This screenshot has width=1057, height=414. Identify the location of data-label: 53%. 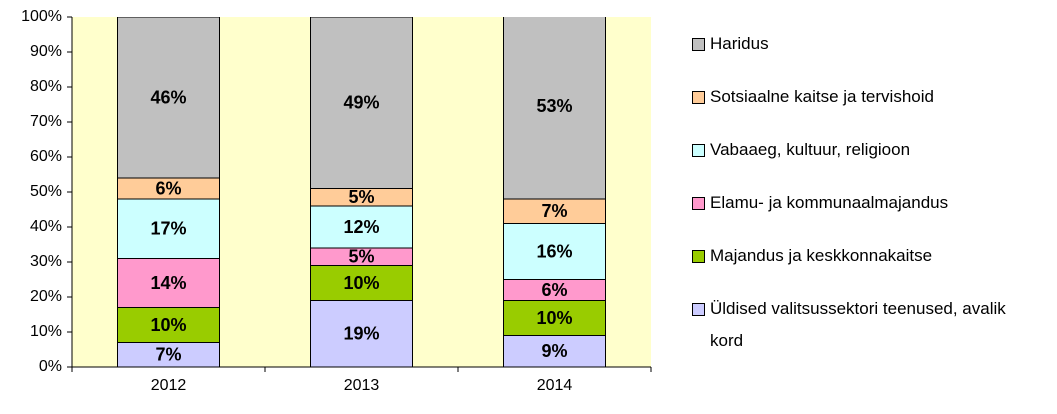
(554, 106).